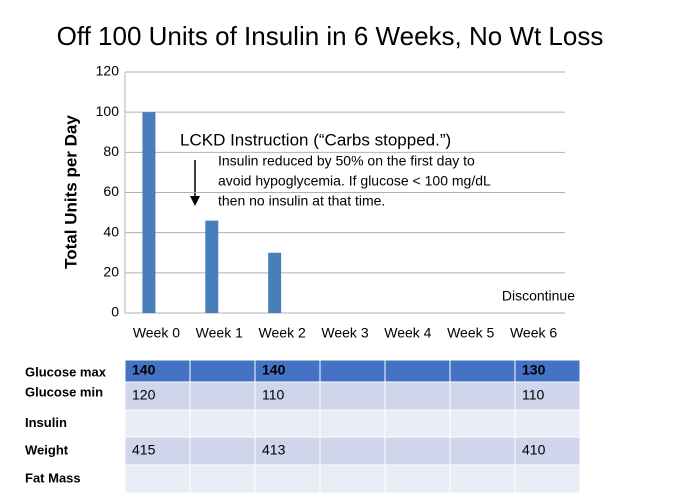  I want to click on x-tick-label: Week 1, so click(219, 333).